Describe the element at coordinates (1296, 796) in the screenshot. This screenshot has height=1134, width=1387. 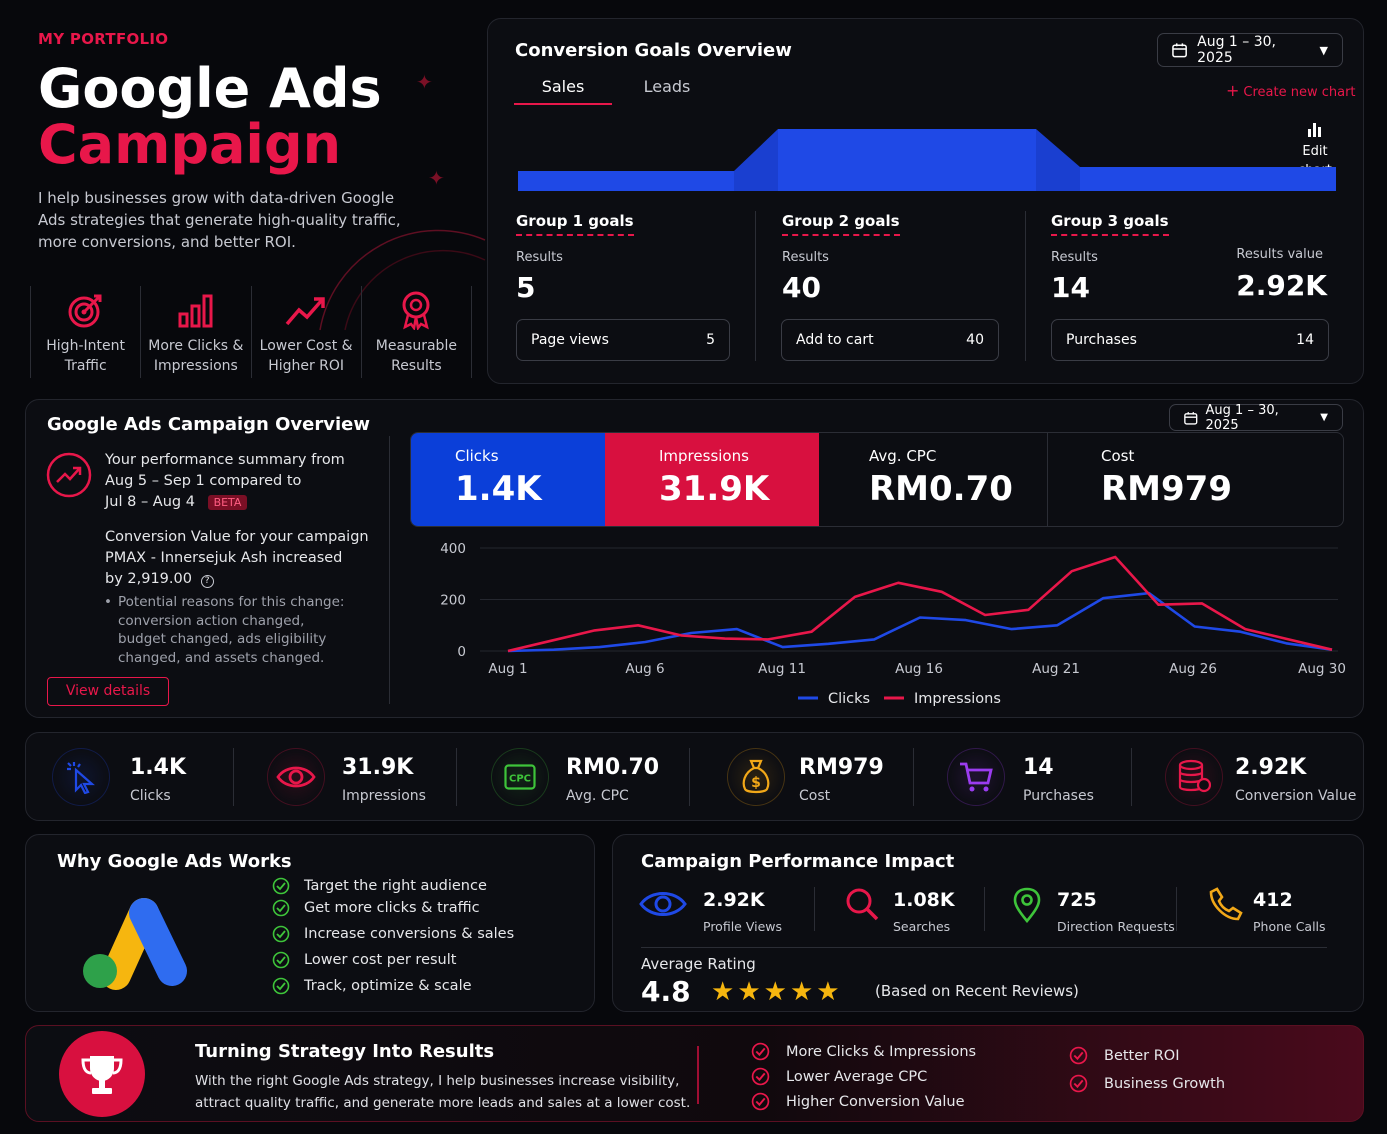
I see `stat-label: Conversion Value` at that location.